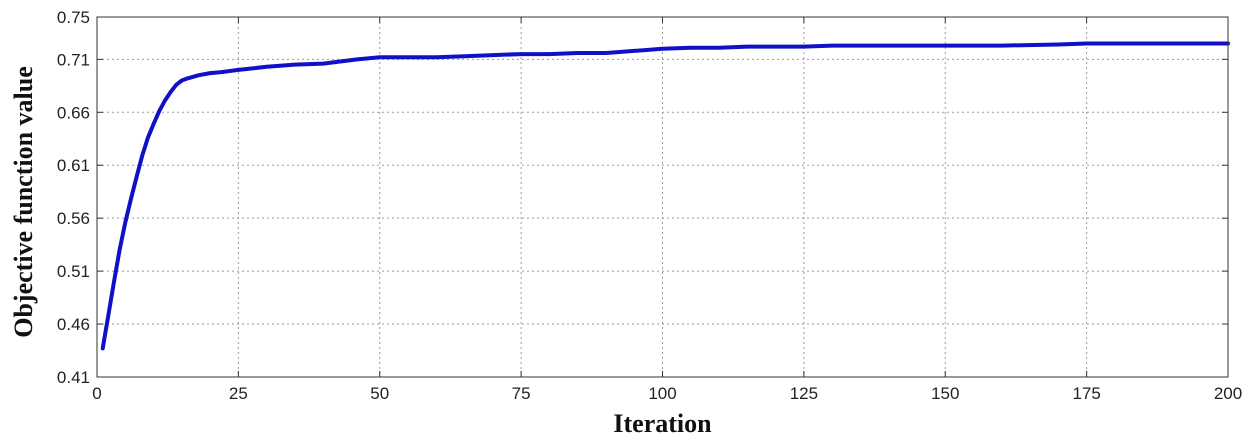 Image resolution: width=1254 pixels, height=443 pixels. What do you see at coordinates (96, 393) in the screenshot?
I see `x-tick-label: 0` at bounding box center [96, 393].